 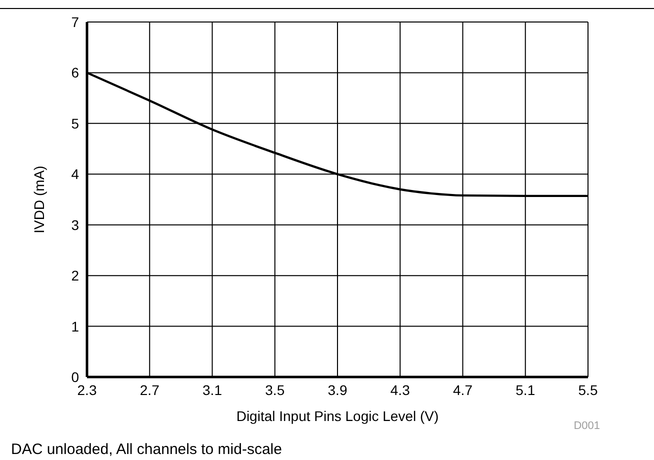 I want to click on text: D001, so click(x=587, y=426).